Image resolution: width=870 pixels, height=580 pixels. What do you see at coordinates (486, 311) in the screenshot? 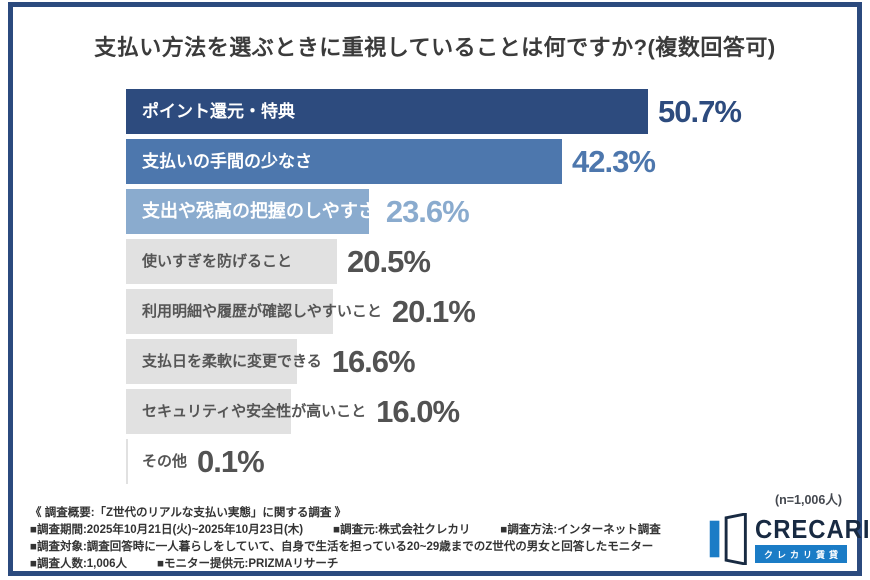
I see `chart-row: 利用明細や履歴が確認しやすいこと 20.1%` at bounding box center [486, 311].